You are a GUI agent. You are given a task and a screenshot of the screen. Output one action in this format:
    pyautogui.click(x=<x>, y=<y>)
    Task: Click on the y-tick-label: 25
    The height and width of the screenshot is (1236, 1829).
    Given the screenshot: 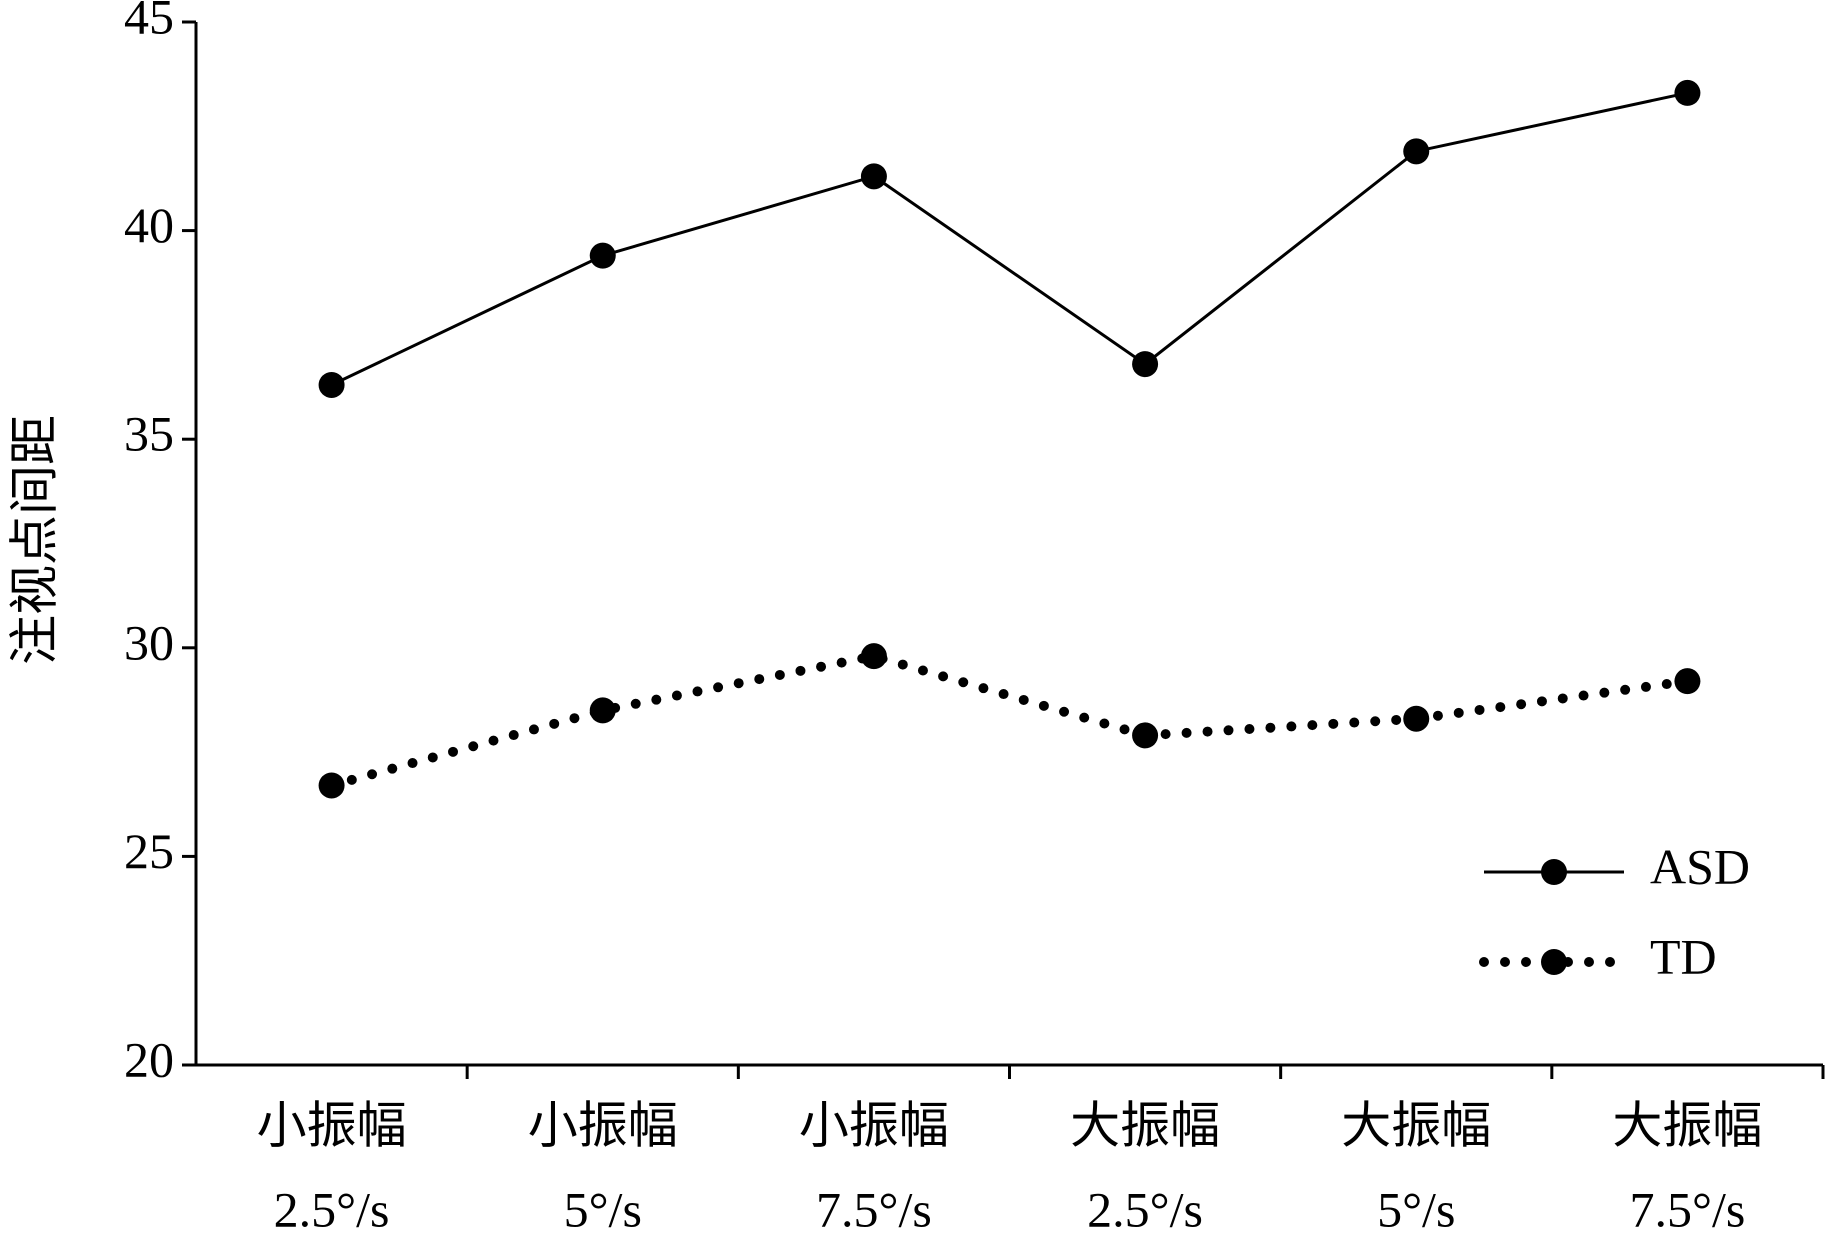 What is the action you would take?
    pyautogui.click(x=149, y=851)
    